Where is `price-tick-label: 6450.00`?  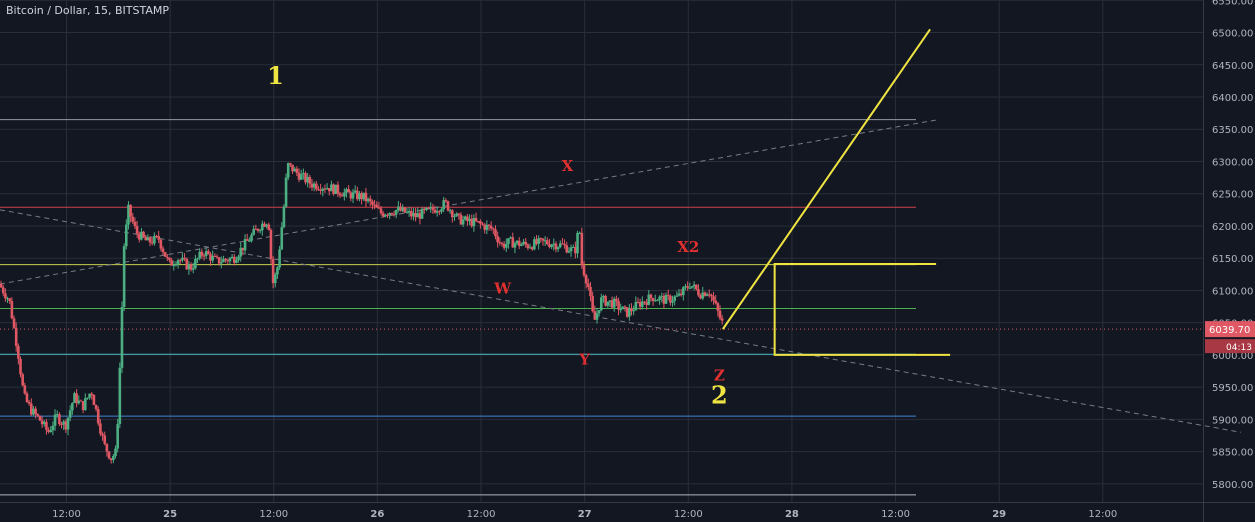 price-tick-label: 6450.00 is located at coordinates (1232, 66).